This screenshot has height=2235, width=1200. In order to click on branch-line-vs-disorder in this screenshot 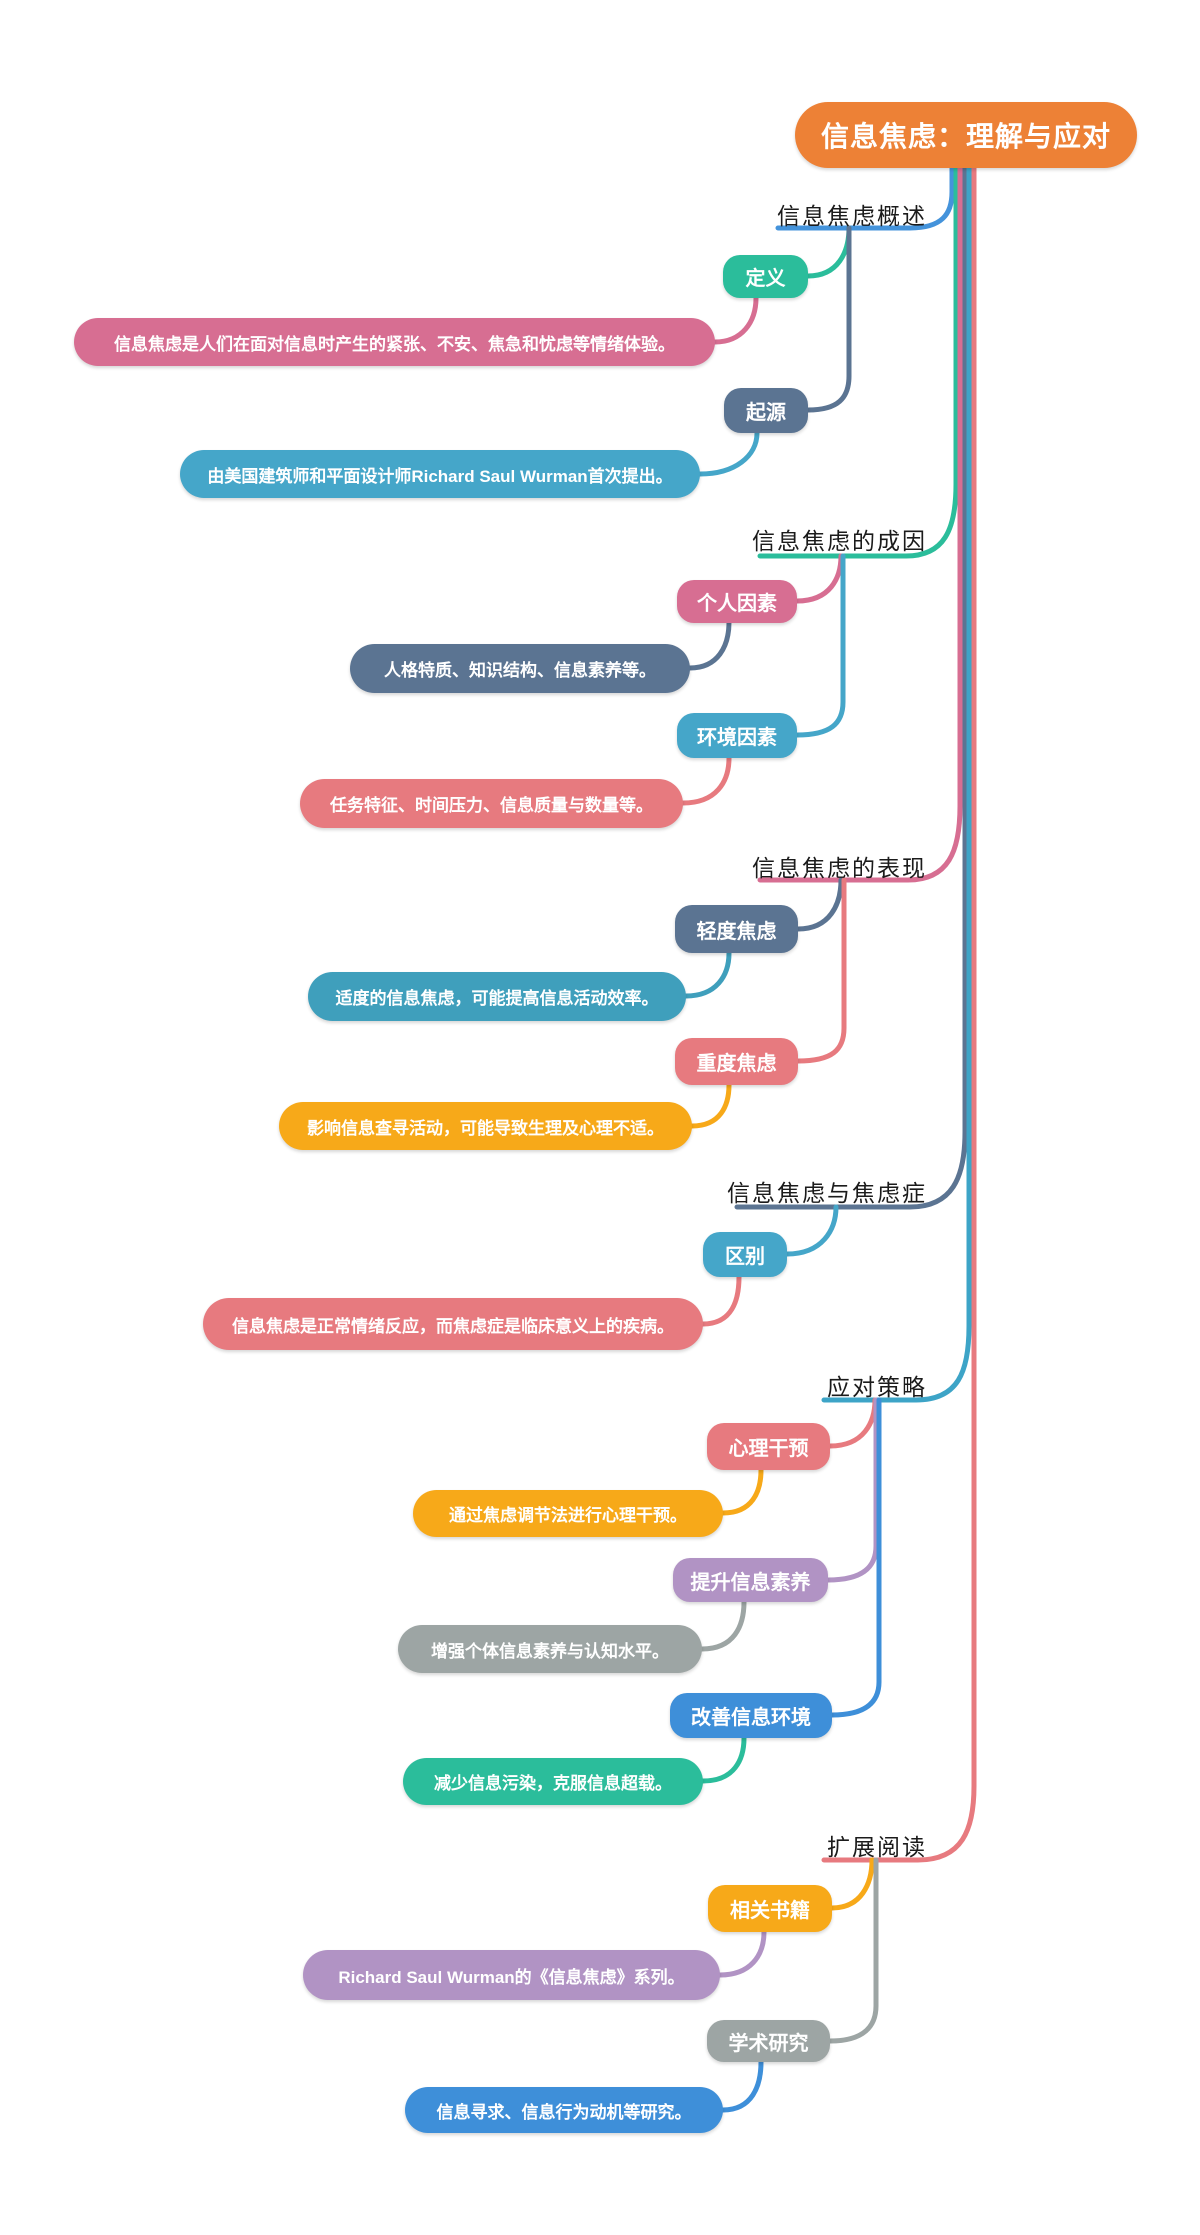, I will do `click(851, 687)`.